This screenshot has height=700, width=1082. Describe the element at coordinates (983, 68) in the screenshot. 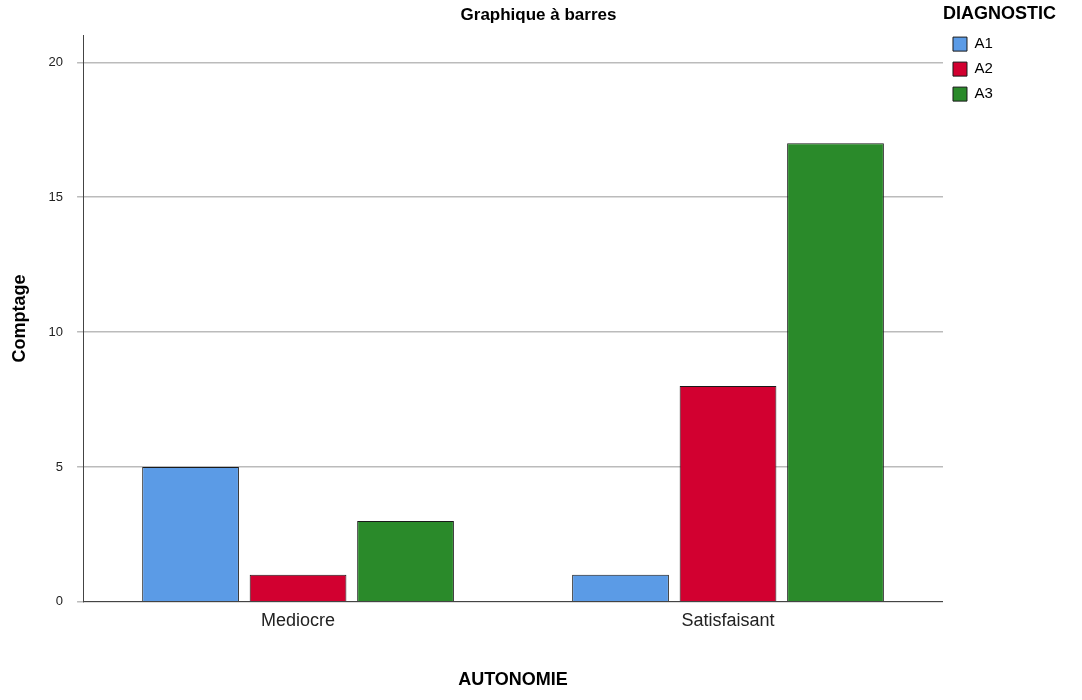

I see `legend-label: A2` at that location.